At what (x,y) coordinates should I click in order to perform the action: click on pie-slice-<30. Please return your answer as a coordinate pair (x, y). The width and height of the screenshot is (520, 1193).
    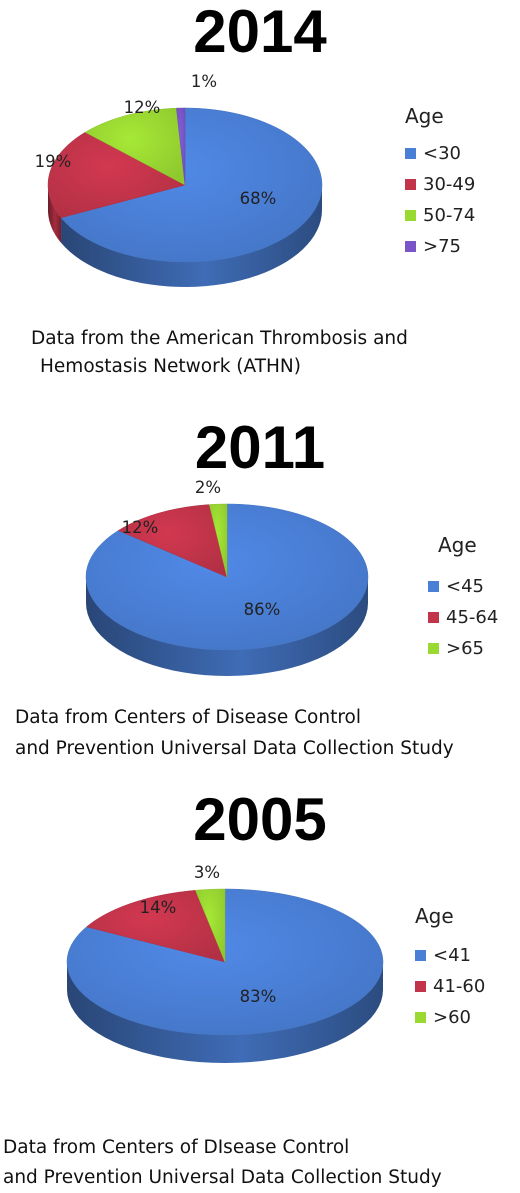
    Looking at the image, I should click on (191, 185).